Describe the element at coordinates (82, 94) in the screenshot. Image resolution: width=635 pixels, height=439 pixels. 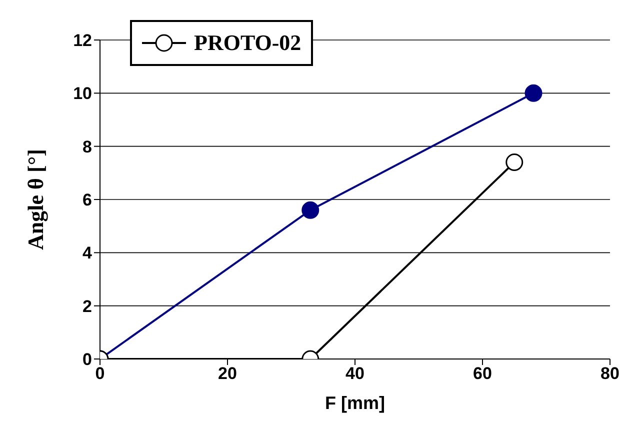
I see `y-tick-label: 10` at that location.